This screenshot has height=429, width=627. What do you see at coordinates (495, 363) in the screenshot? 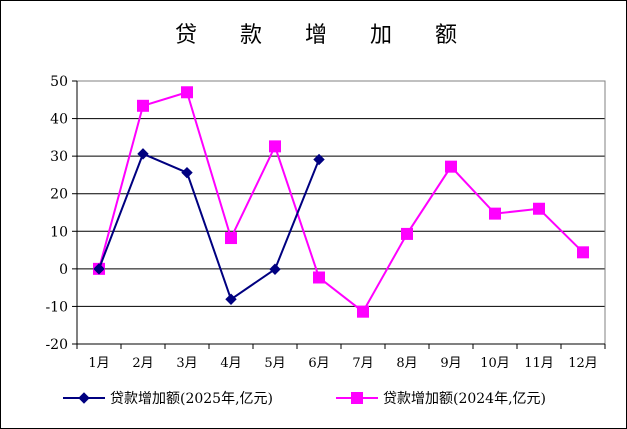
I see `x-tick-label: 10月` at bounding box center [495, 363].